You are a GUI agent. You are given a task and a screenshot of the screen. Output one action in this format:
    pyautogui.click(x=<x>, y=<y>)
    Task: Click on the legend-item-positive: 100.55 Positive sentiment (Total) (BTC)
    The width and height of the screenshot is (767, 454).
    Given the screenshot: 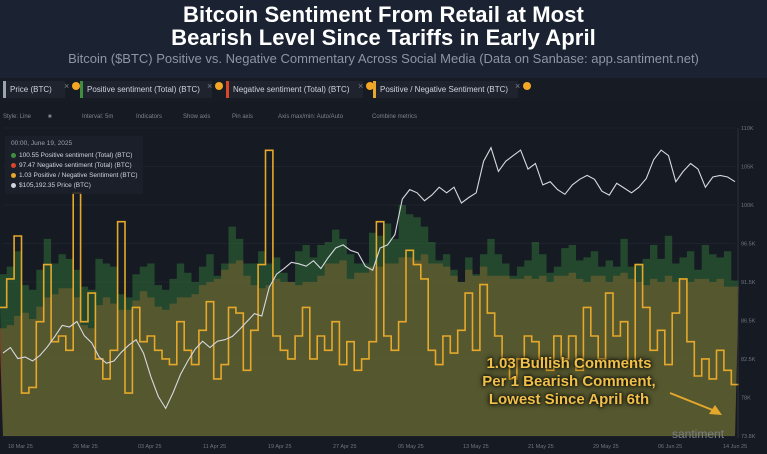 What is the action you would take?
    pyautogui.click(x=71, y=155)
    